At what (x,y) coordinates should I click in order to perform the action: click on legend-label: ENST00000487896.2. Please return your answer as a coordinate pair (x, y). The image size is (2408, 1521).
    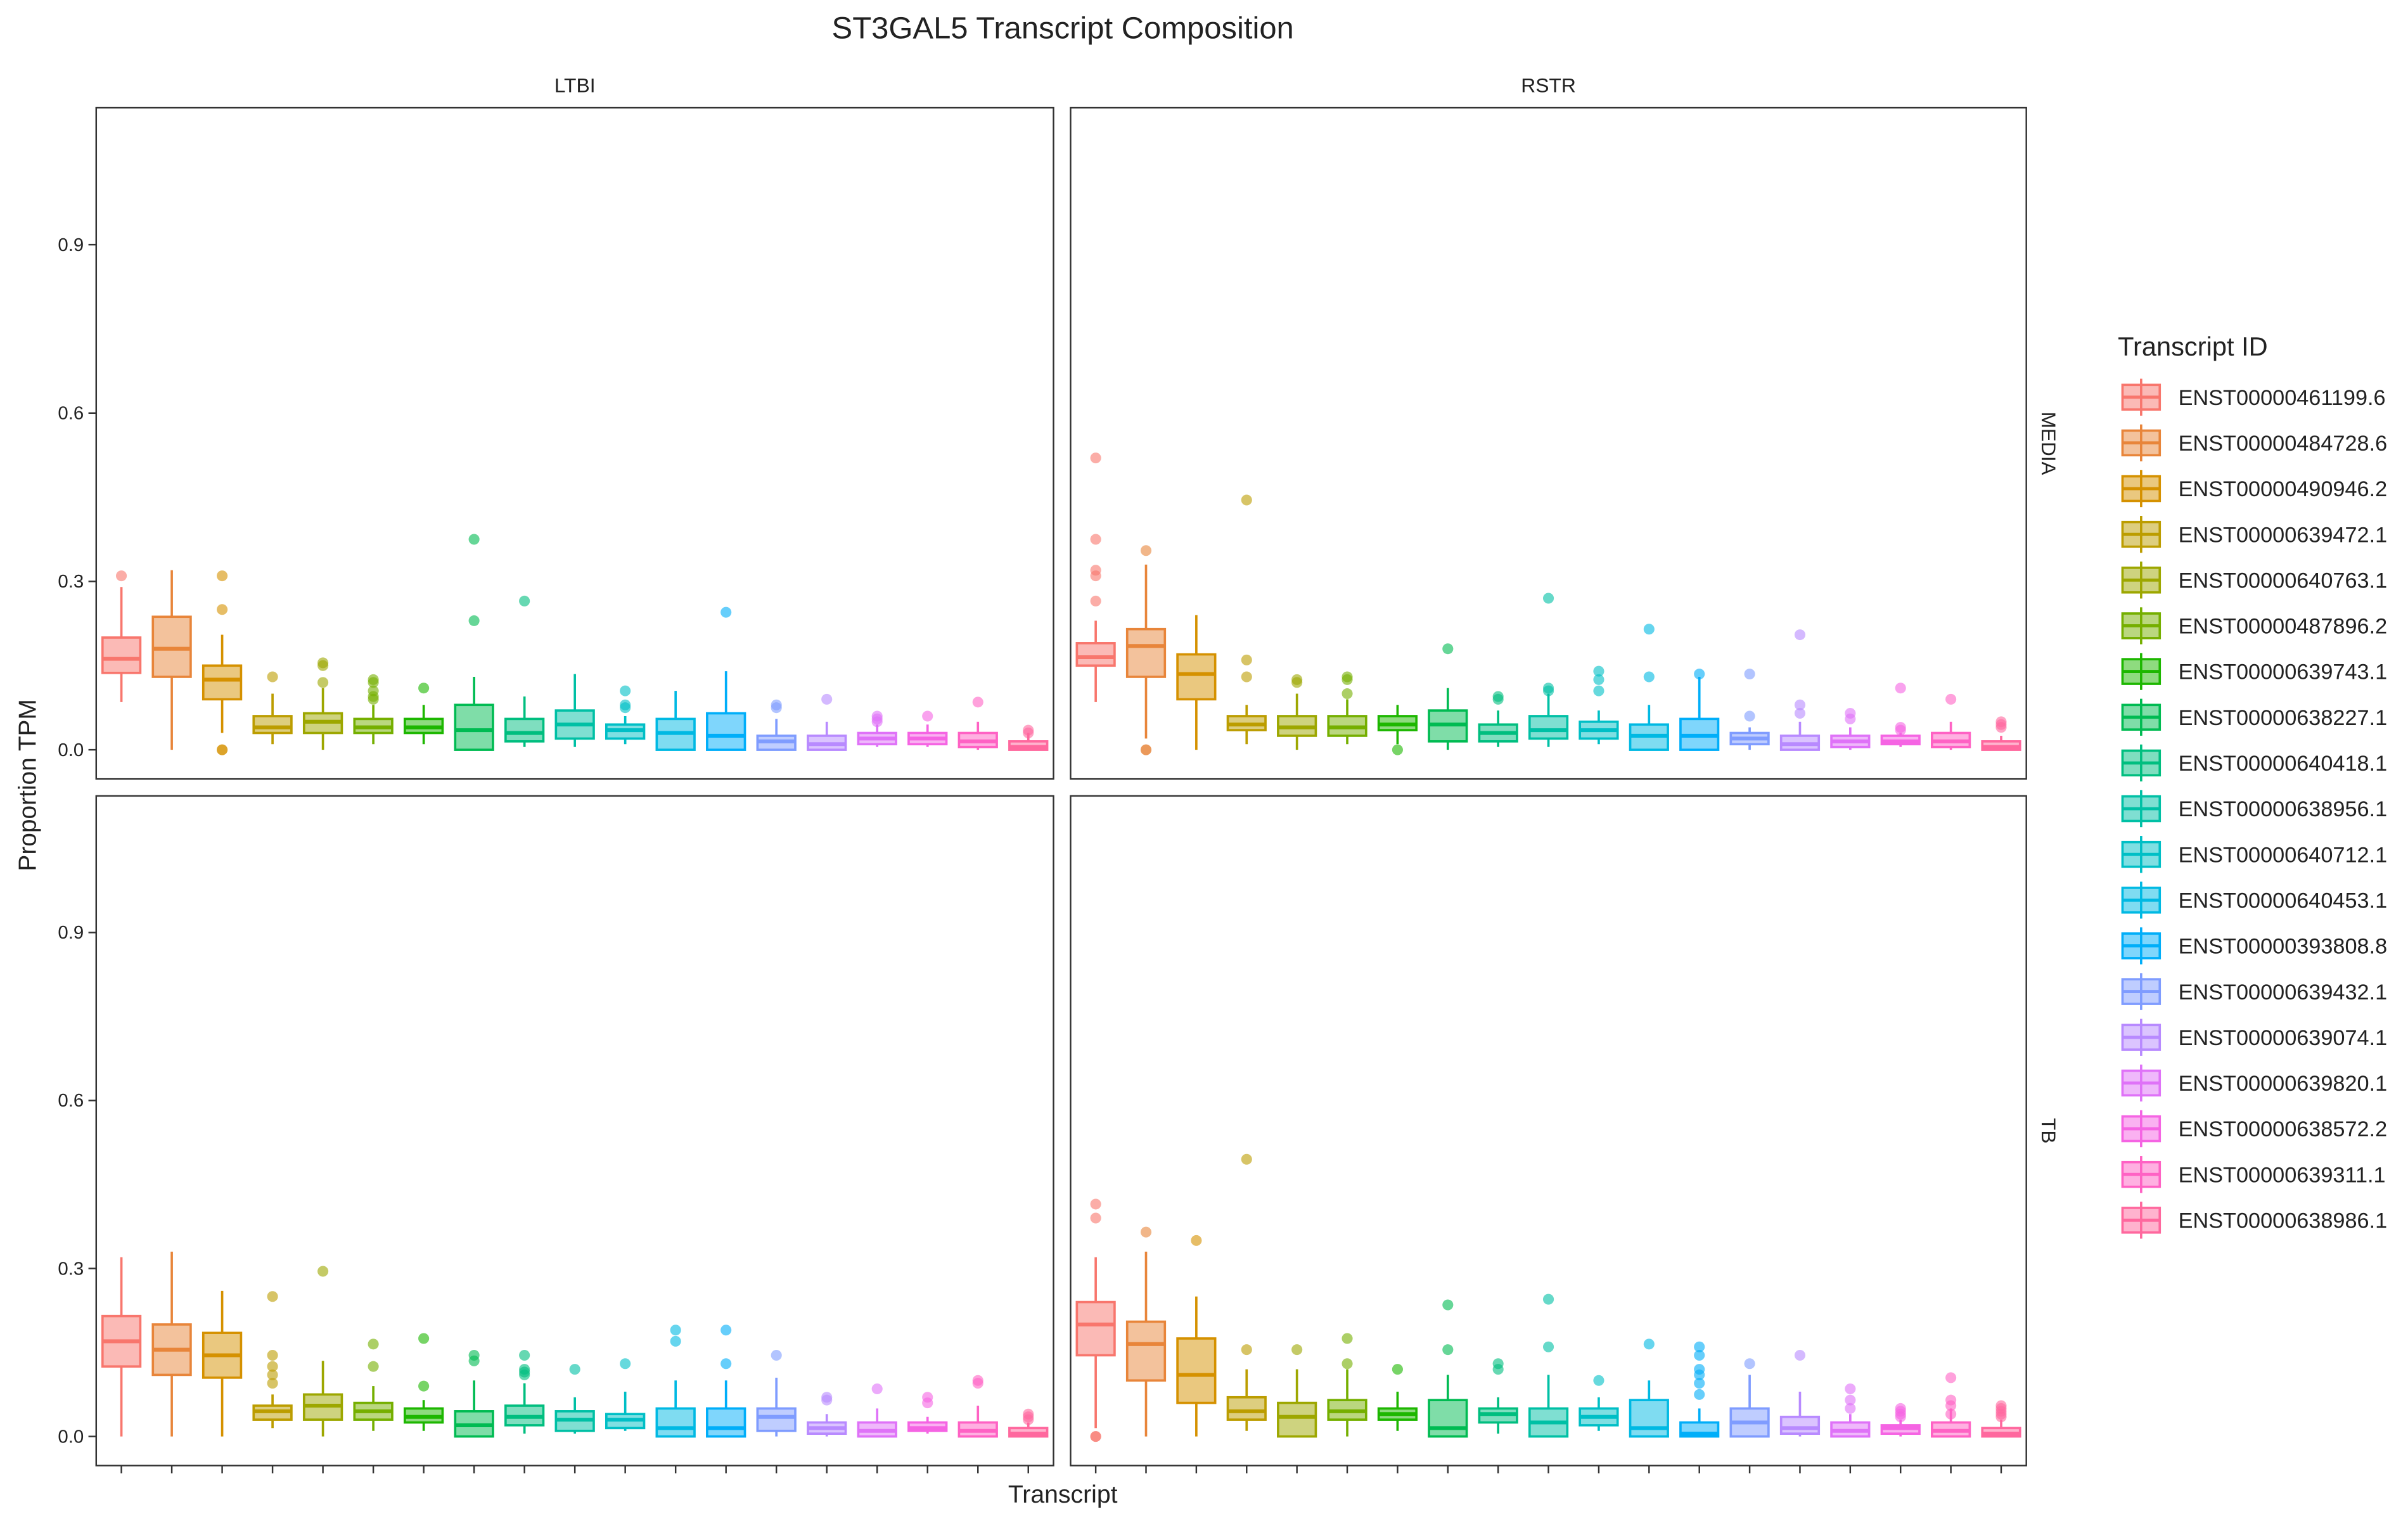
    Looking at the image, I should click on (2283, 627).